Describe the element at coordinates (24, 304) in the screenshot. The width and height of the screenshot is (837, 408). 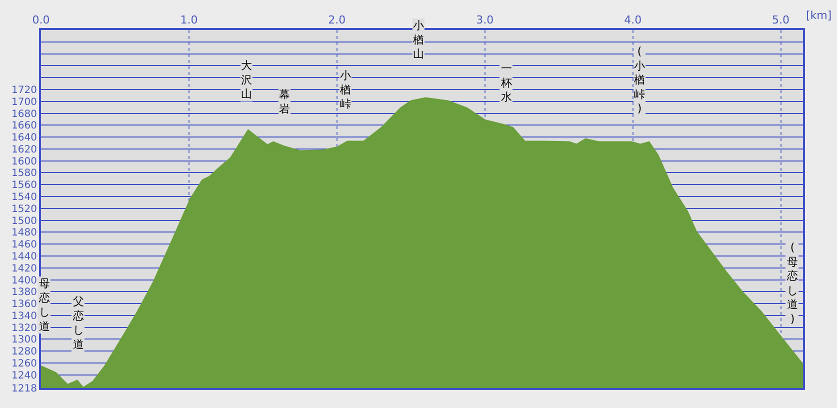
I see `y-tick-label: 1360` at that location.